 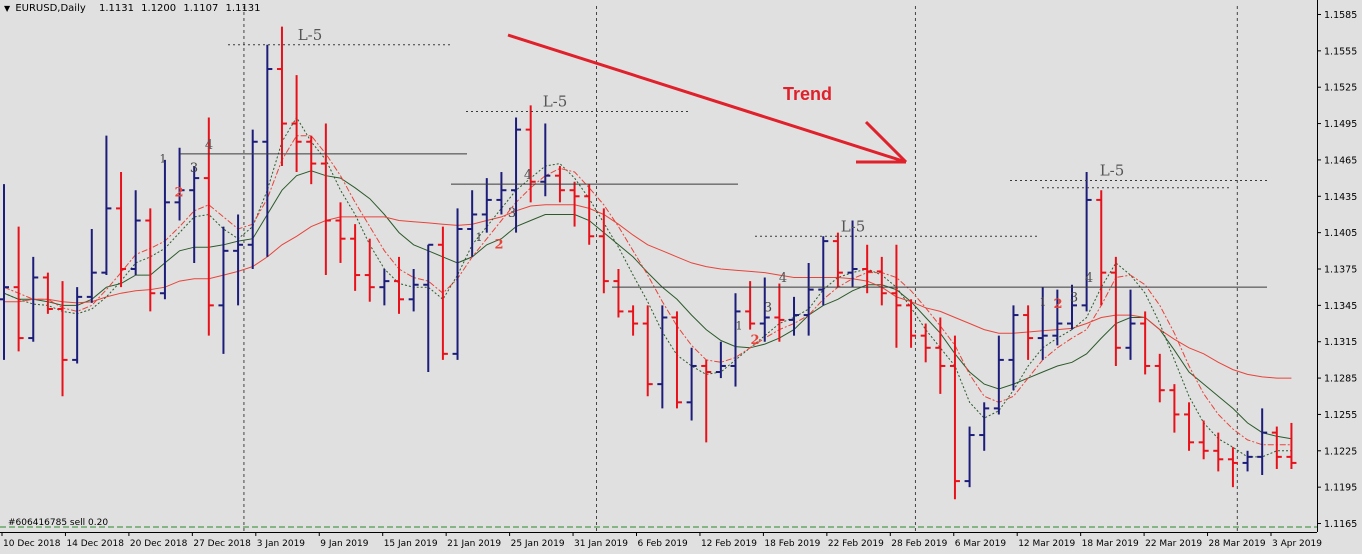 I want to click on y-tick-label: 1.1255, so click(x=1340, y=415).